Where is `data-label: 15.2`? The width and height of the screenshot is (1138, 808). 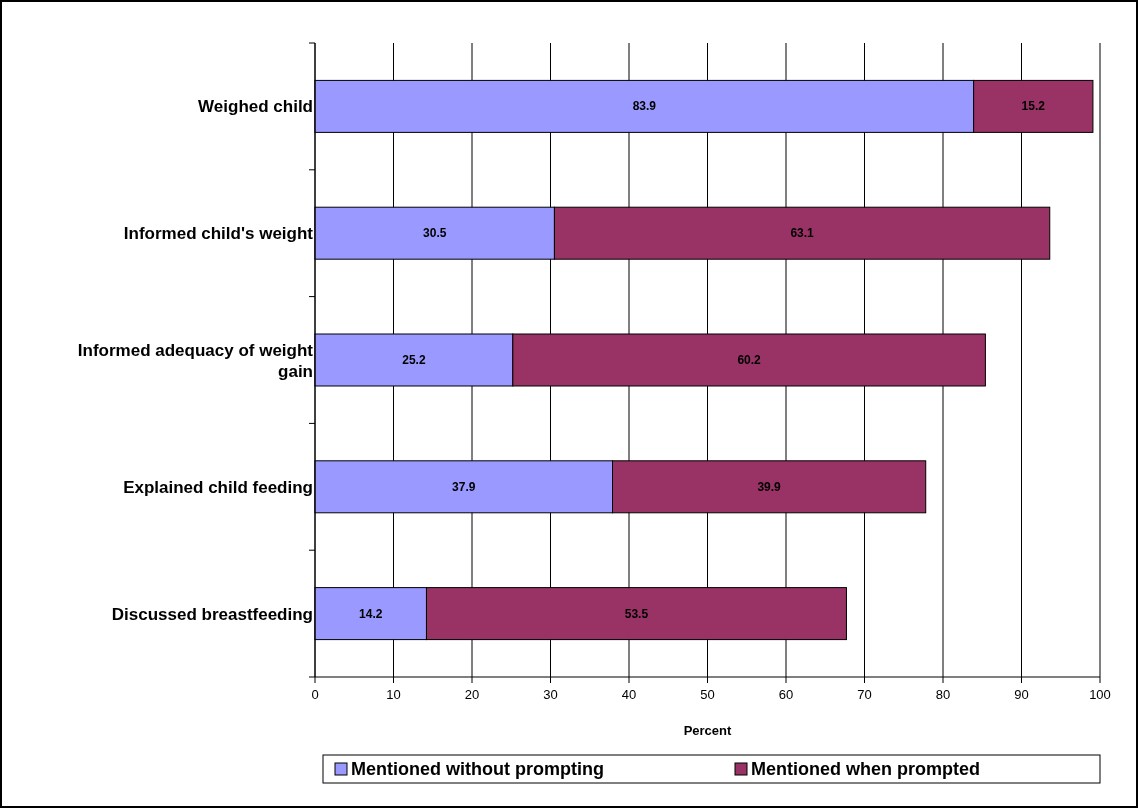
data-label: 15.2 is located at coordinates (1033, 106).